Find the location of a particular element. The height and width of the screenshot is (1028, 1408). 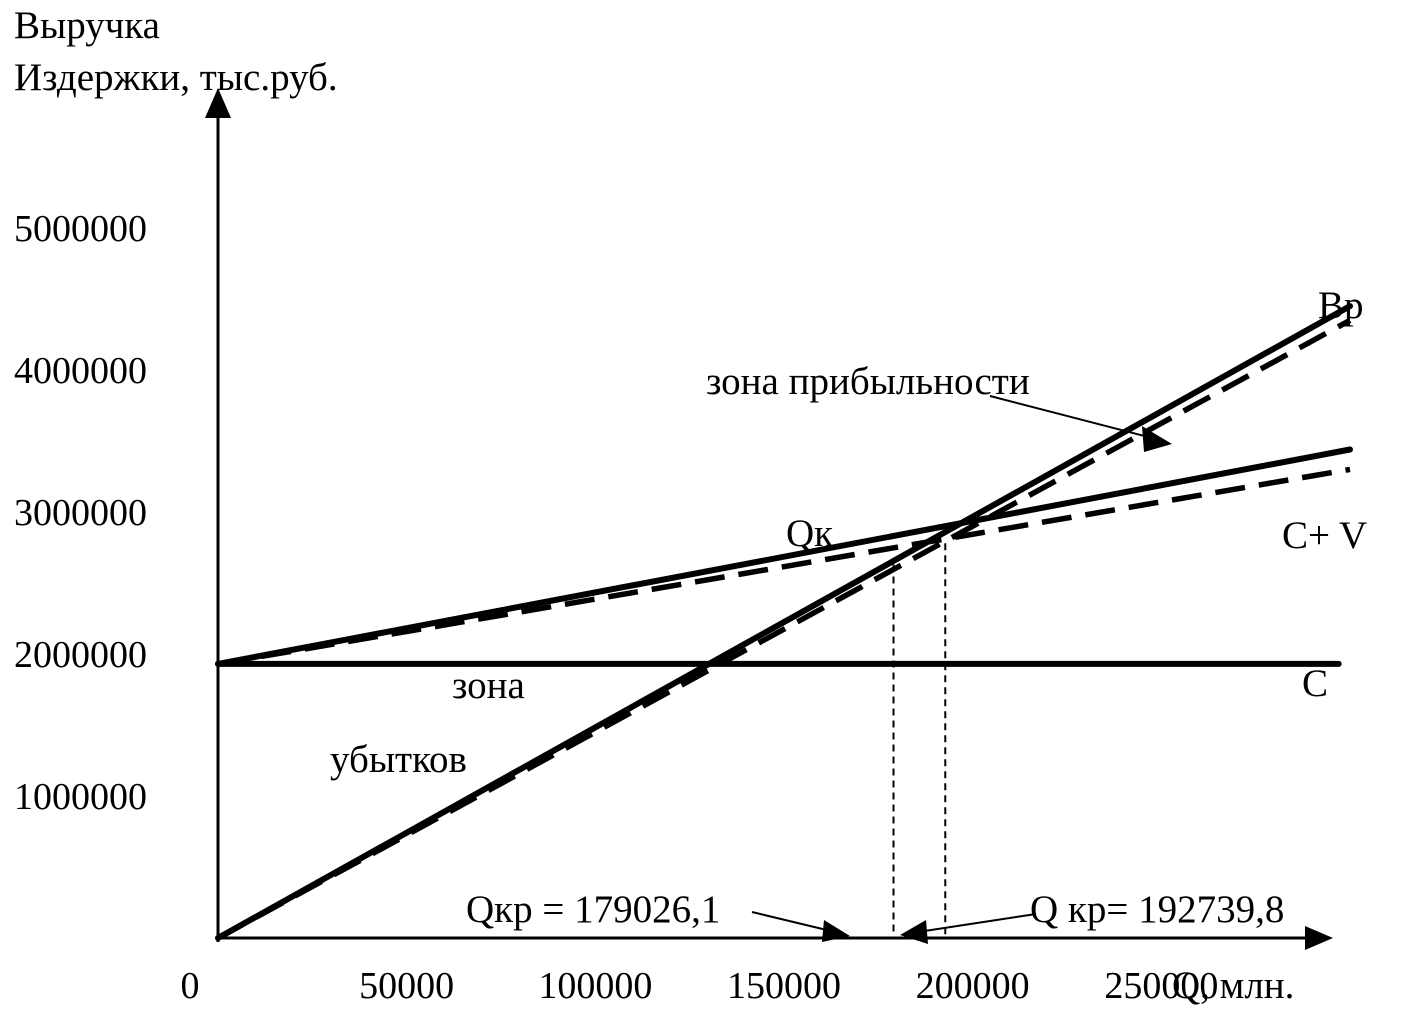

zone-profit-label: зона прибыльности is located at coordinates (868, 381).